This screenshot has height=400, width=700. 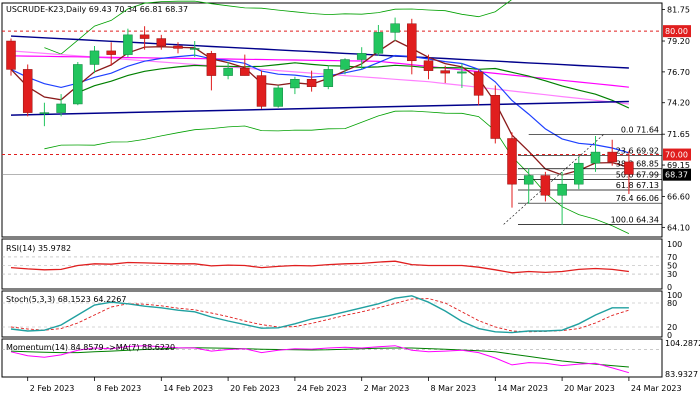 I want to click on ma200-line, so click(x=319, y=52).